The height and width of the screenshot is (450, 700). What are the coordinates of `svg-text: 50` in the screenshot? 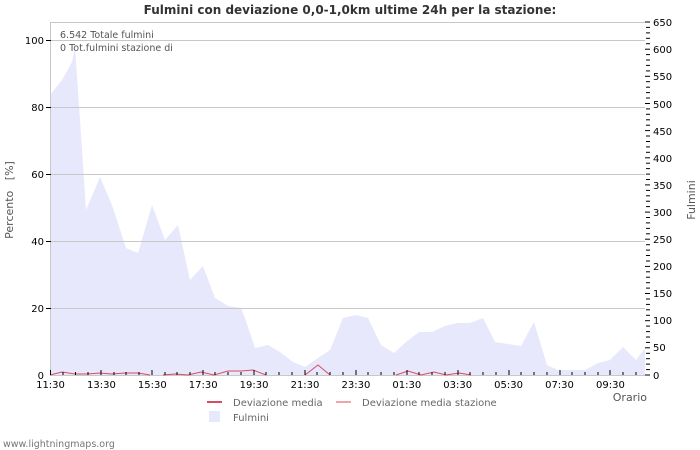 It's located at (659, 348).